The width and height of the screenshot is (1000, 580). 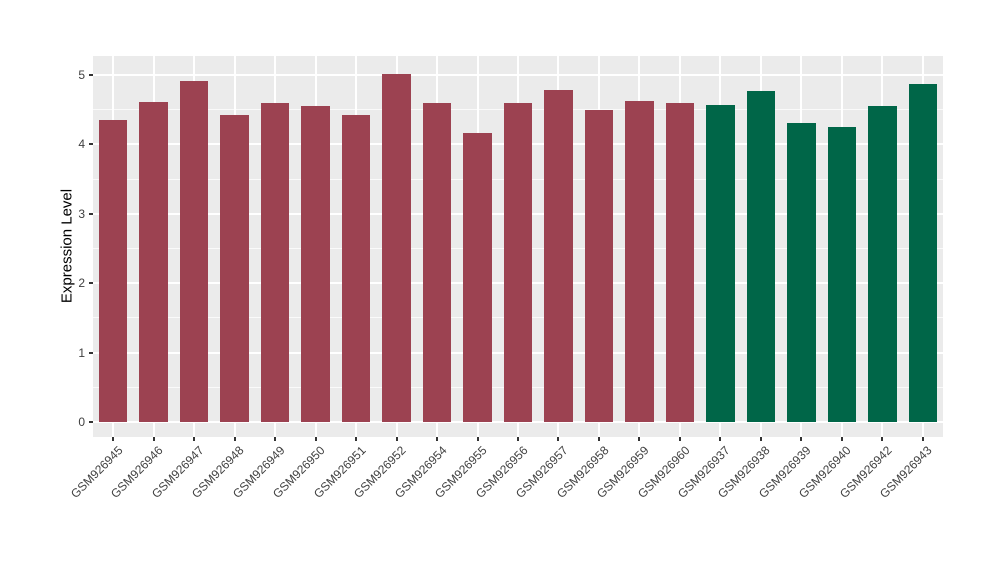 What do you see at coordinates (599, 266) in the screenshot?
I see `bar-GSM926958` at bounding box center [599, 266].